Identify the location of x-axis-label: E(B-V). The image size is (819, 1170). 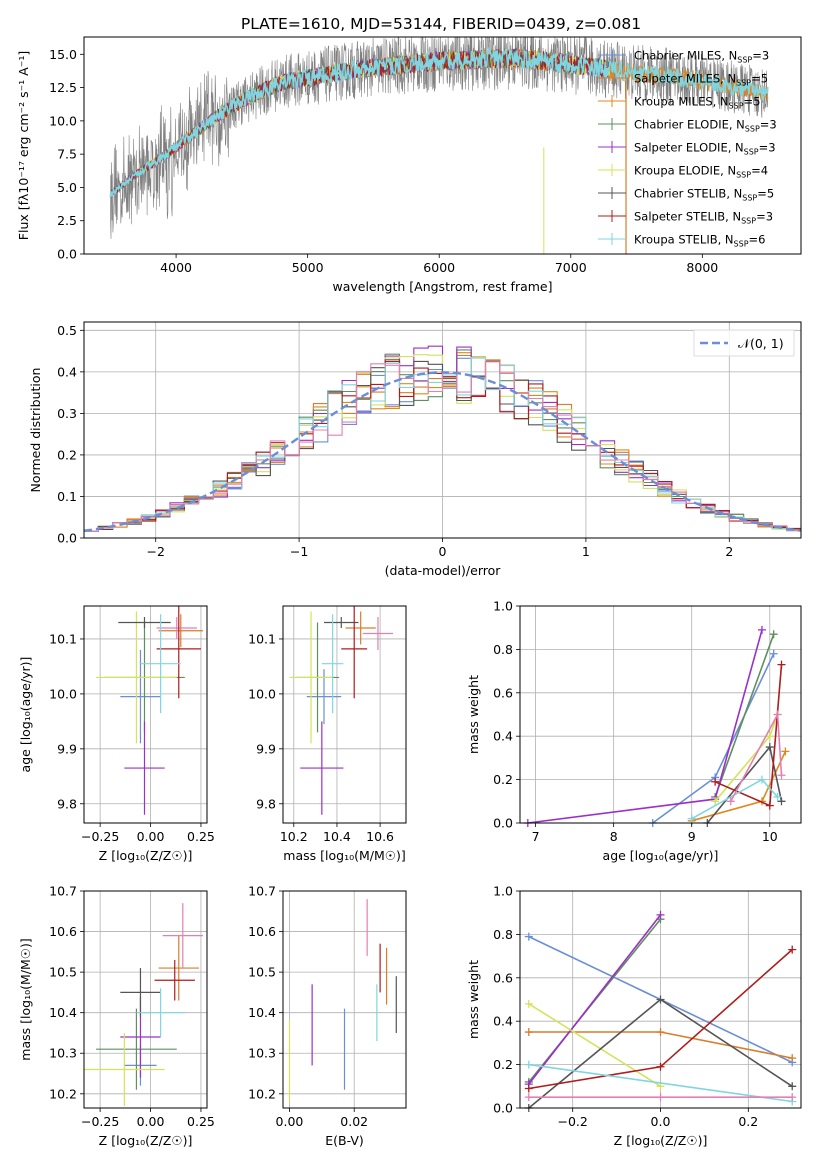
(344, 1140).